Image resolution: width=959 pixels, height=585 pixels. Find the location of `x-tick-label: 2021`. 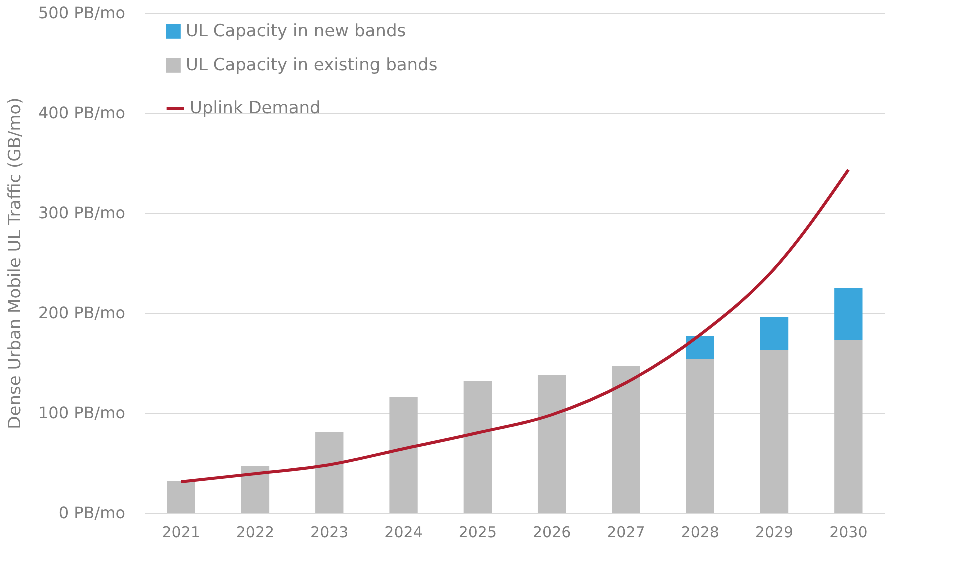

x-tick-label: 2021 is located at coordinates (181, 533).